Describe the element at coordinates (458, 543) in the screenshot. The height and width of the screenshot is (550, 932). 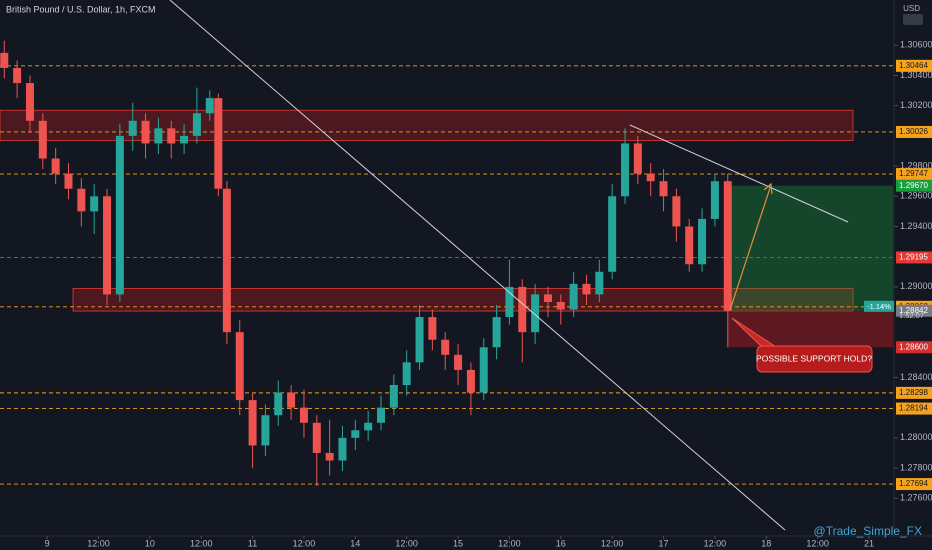
I see `x-tick-label: 15` at that location.